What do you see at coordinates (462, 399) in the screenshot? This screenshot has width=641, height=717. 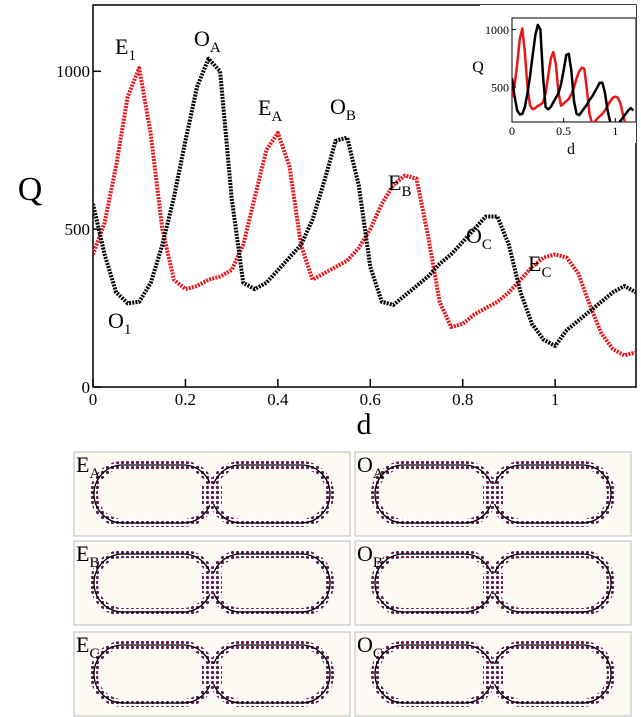 I see `x-tick-label: 0.8` at bounding box center [462, 399].